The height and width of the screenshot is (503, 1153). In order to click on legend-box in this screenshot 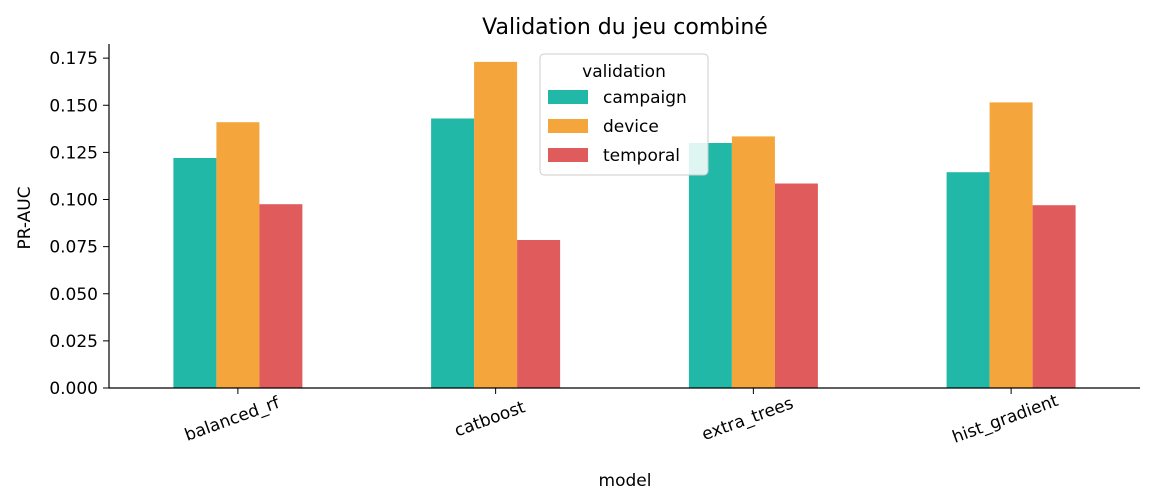, I will do `click(624, 114)`.